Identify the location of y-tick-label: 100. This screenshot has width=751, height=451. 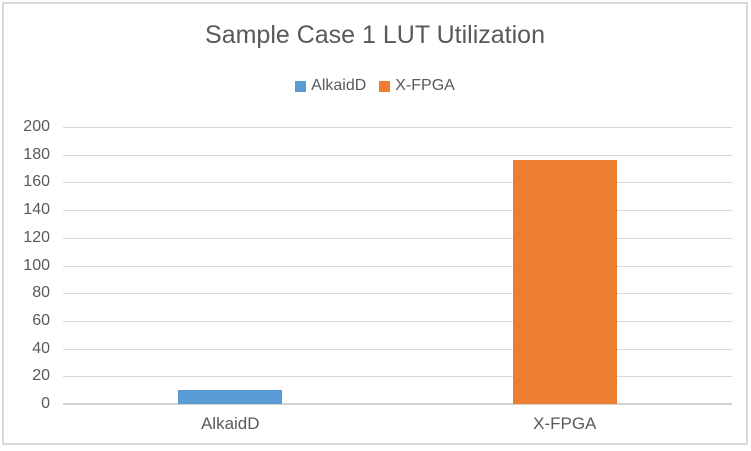
(36, 265).